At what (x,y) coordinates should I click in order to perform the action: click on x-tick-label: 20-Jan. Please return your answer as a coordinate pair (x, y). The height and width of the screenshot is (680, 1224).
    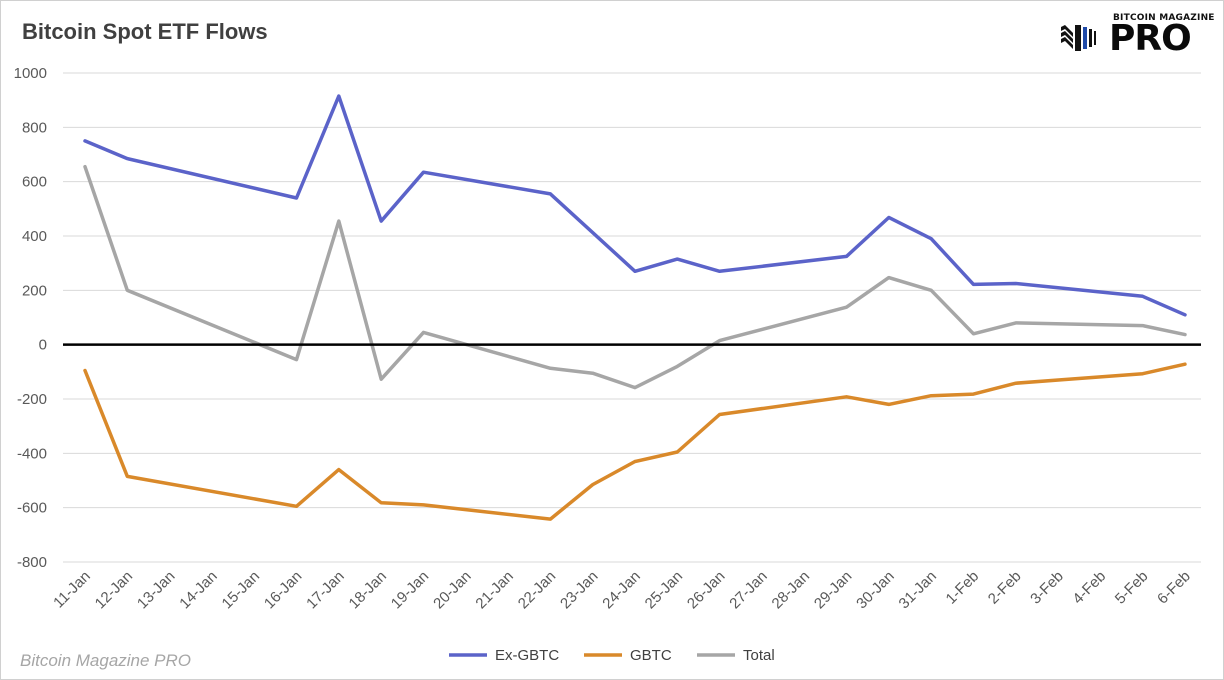
    Looking at the image, I should click on (452, 590).